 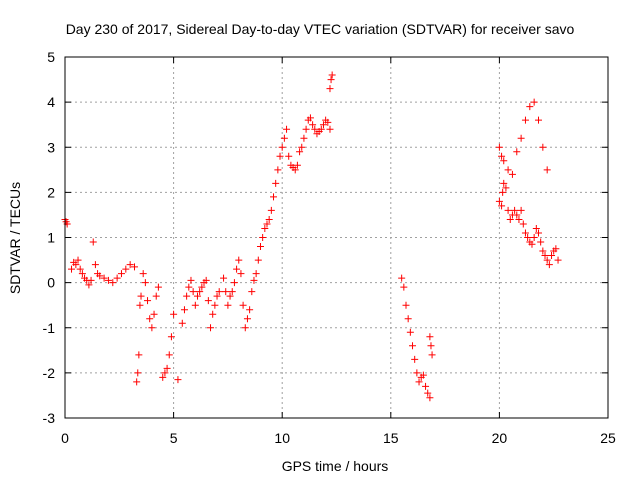 I want to click on y-tick-label: 1, so click(x=51, y=238).